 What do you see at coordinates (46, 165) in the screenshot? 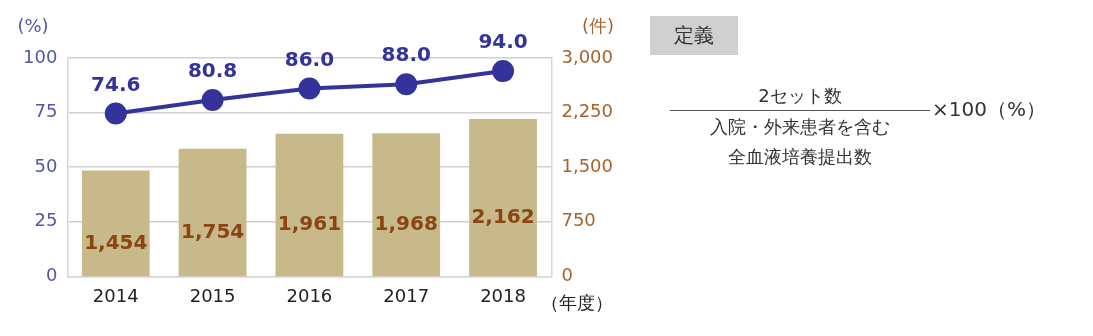
I see `y-tick-label: 50` at bounding box center [46, 165].